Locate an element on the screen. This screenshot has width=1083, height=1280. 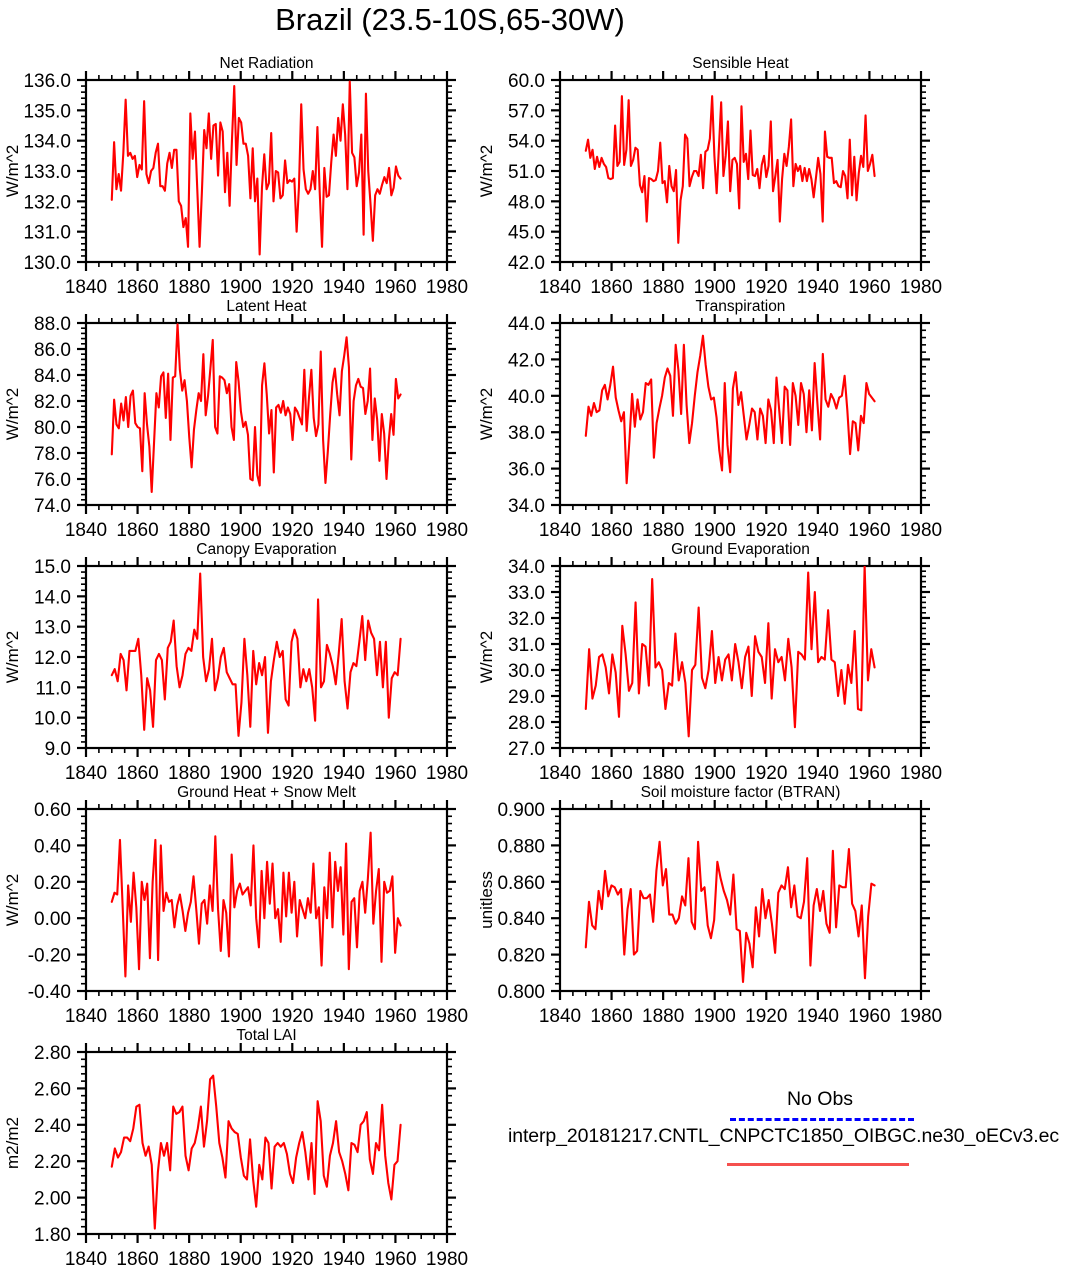
y-tick-label: 27.0 is located at coordinates (526, 749).